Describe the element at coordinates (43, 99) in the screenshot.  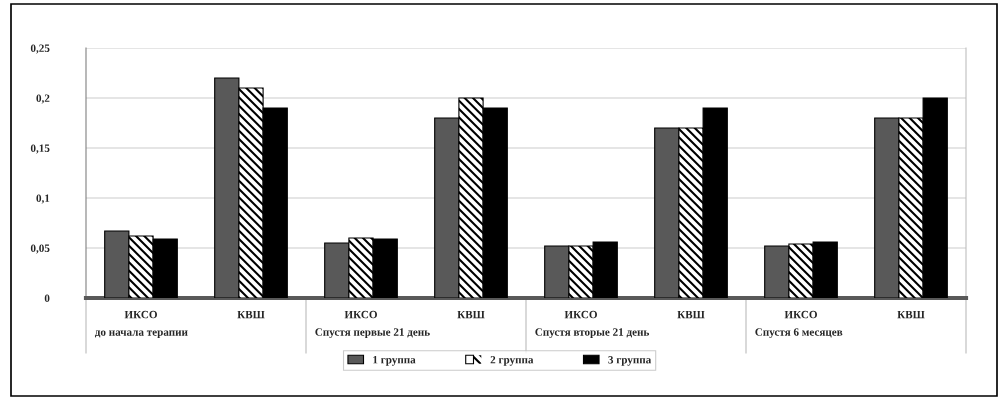
I see `y-tick-label: 0,2` at that location.